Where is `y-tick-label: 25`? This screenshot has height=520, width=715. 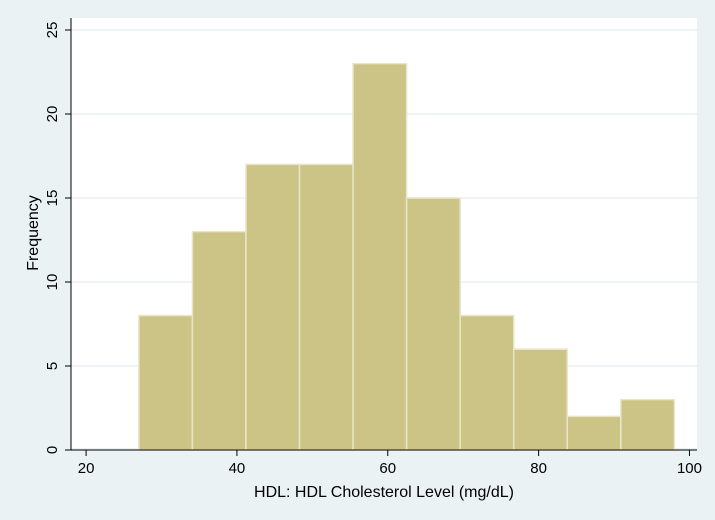
y-tick-label: 25 is located at coordinates (52, 30).